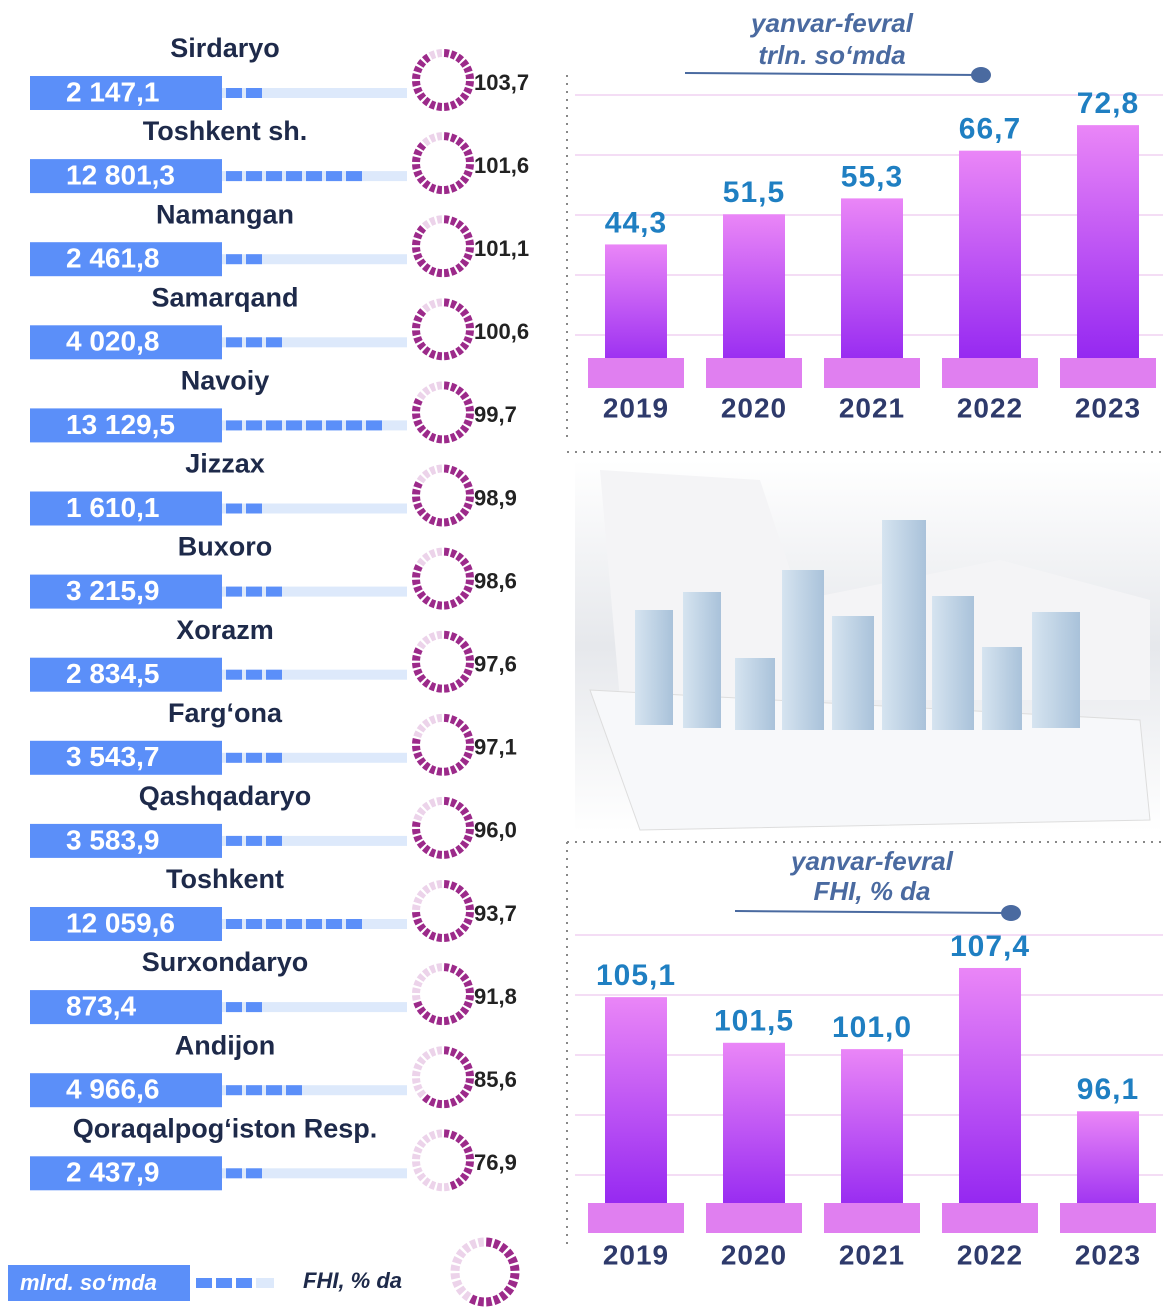 Image resolution: width=1163 pixels, height=1309 pixels. Describe the element at coordinates (112, 590) in the screenshot. I see `value-label: 3 215,9` at that location.